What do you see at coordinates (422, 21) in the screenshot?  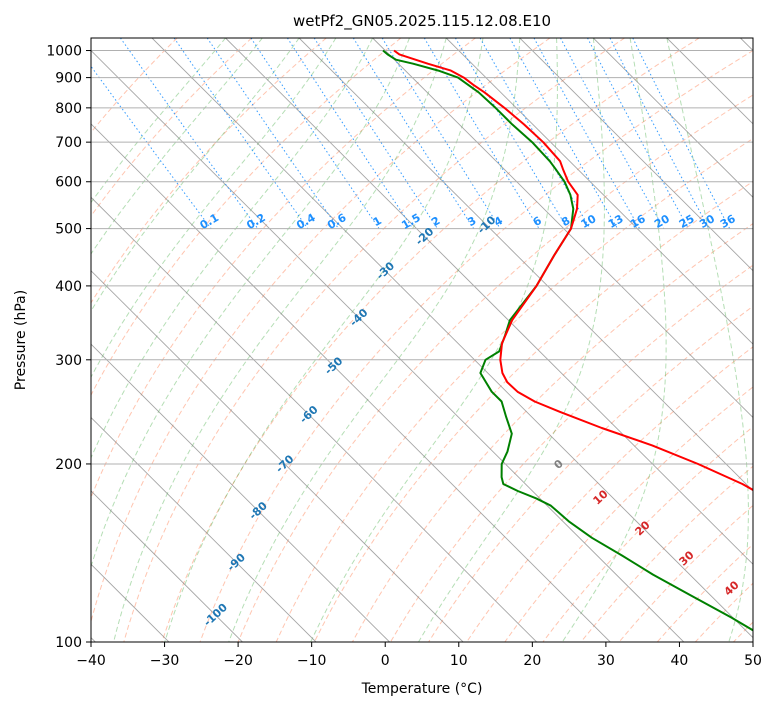 I see `chart-title: wetPf2_GN05.2025.115.12.08.E10` at bounding box center [422, 21].